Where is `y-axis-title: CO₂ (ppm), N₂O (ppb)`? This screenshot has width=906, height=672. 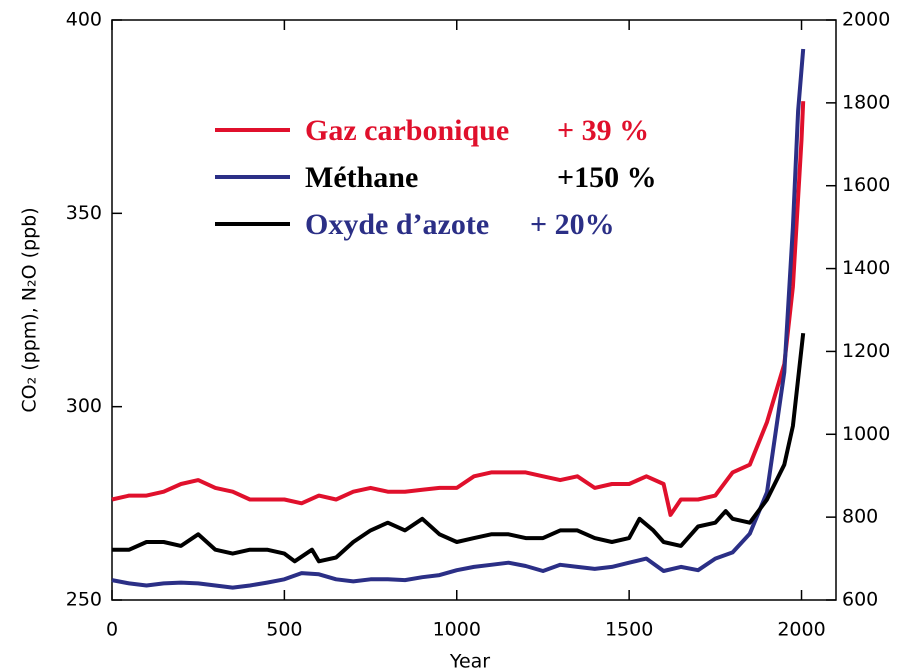 y-axis-title: CO₂ (ppm), N₂O (ppb) is located at coordinates (30, 309).